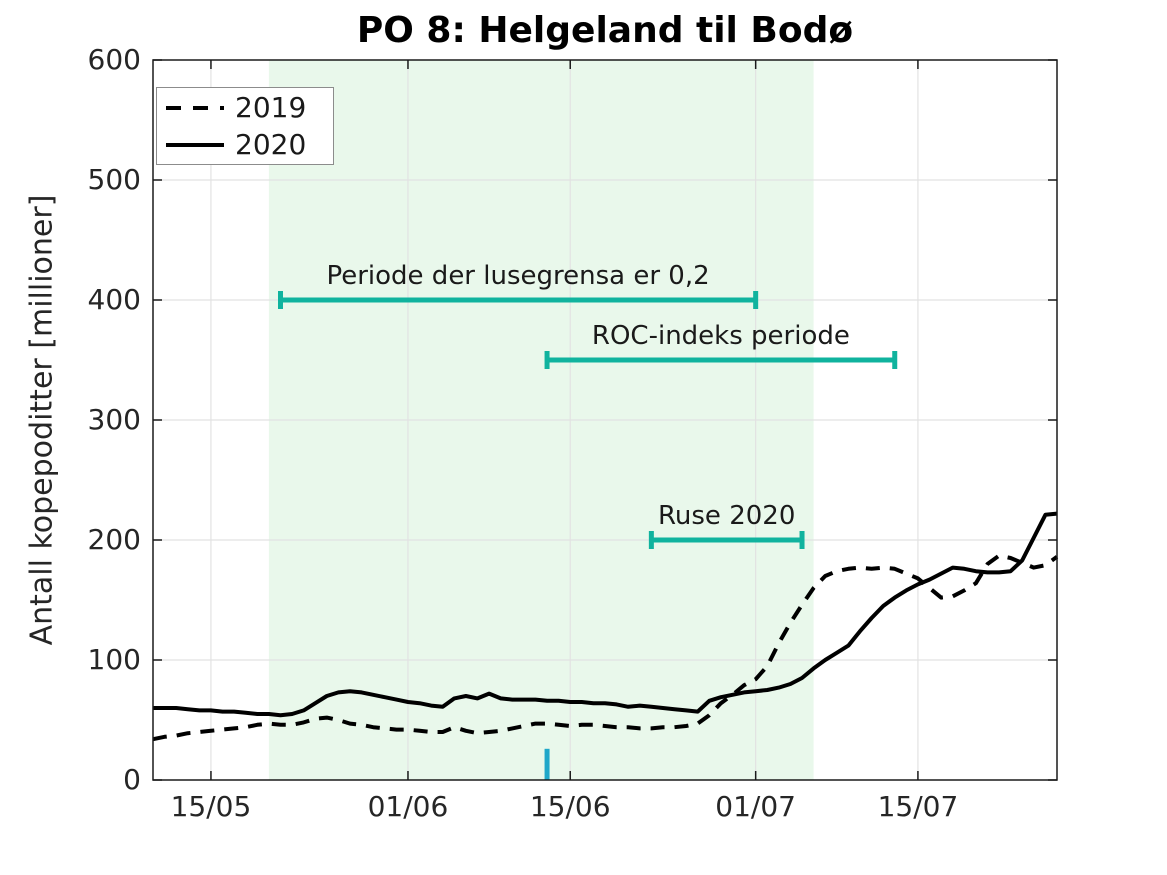 The image size is (1167, 875). What do you see at coordinates (570, 806) in the screenshot?
I see `x-tick-label: 15/06` at bounding box center [570, 806].